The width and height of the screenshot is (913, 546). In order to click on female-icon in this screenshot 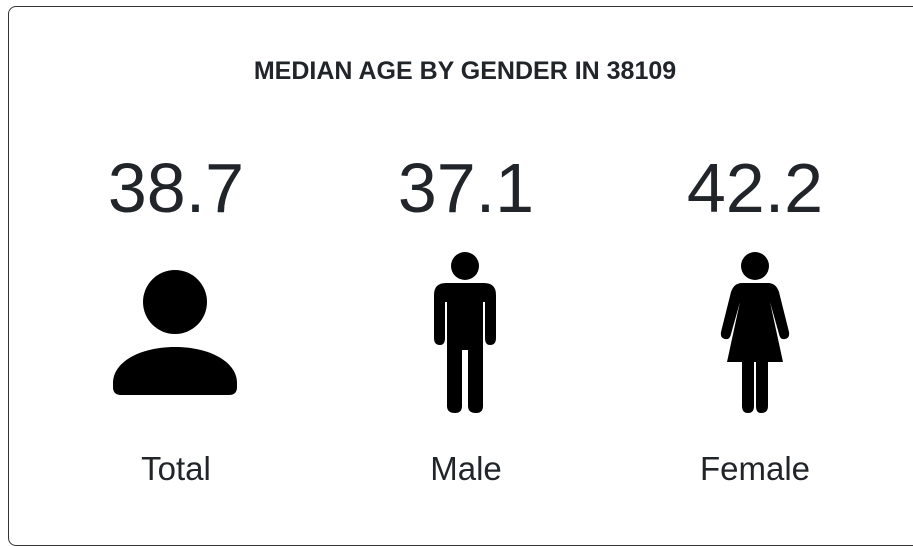, I will do `click(755, 332)`.